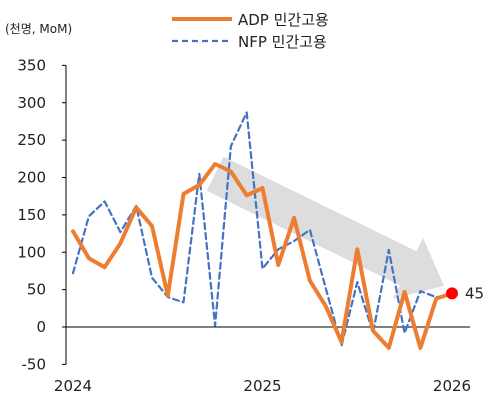  I want to click on x-tick-label: 2024, so click(73, 386).